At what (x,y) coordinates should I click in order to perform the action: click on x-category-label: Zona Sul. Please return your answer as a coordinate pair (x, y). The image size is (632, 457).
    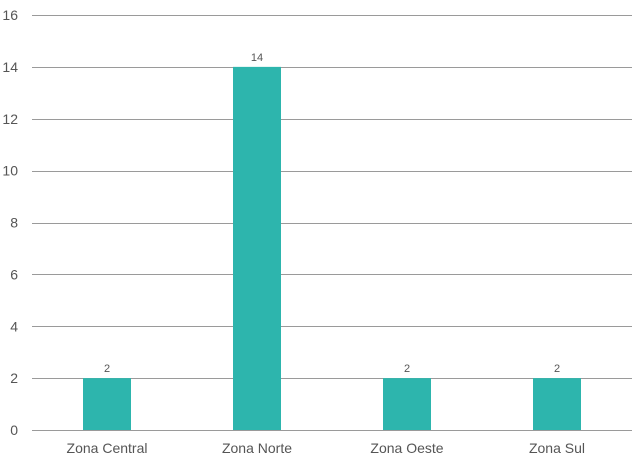
    Looking at the image, I should click on (557, 448).